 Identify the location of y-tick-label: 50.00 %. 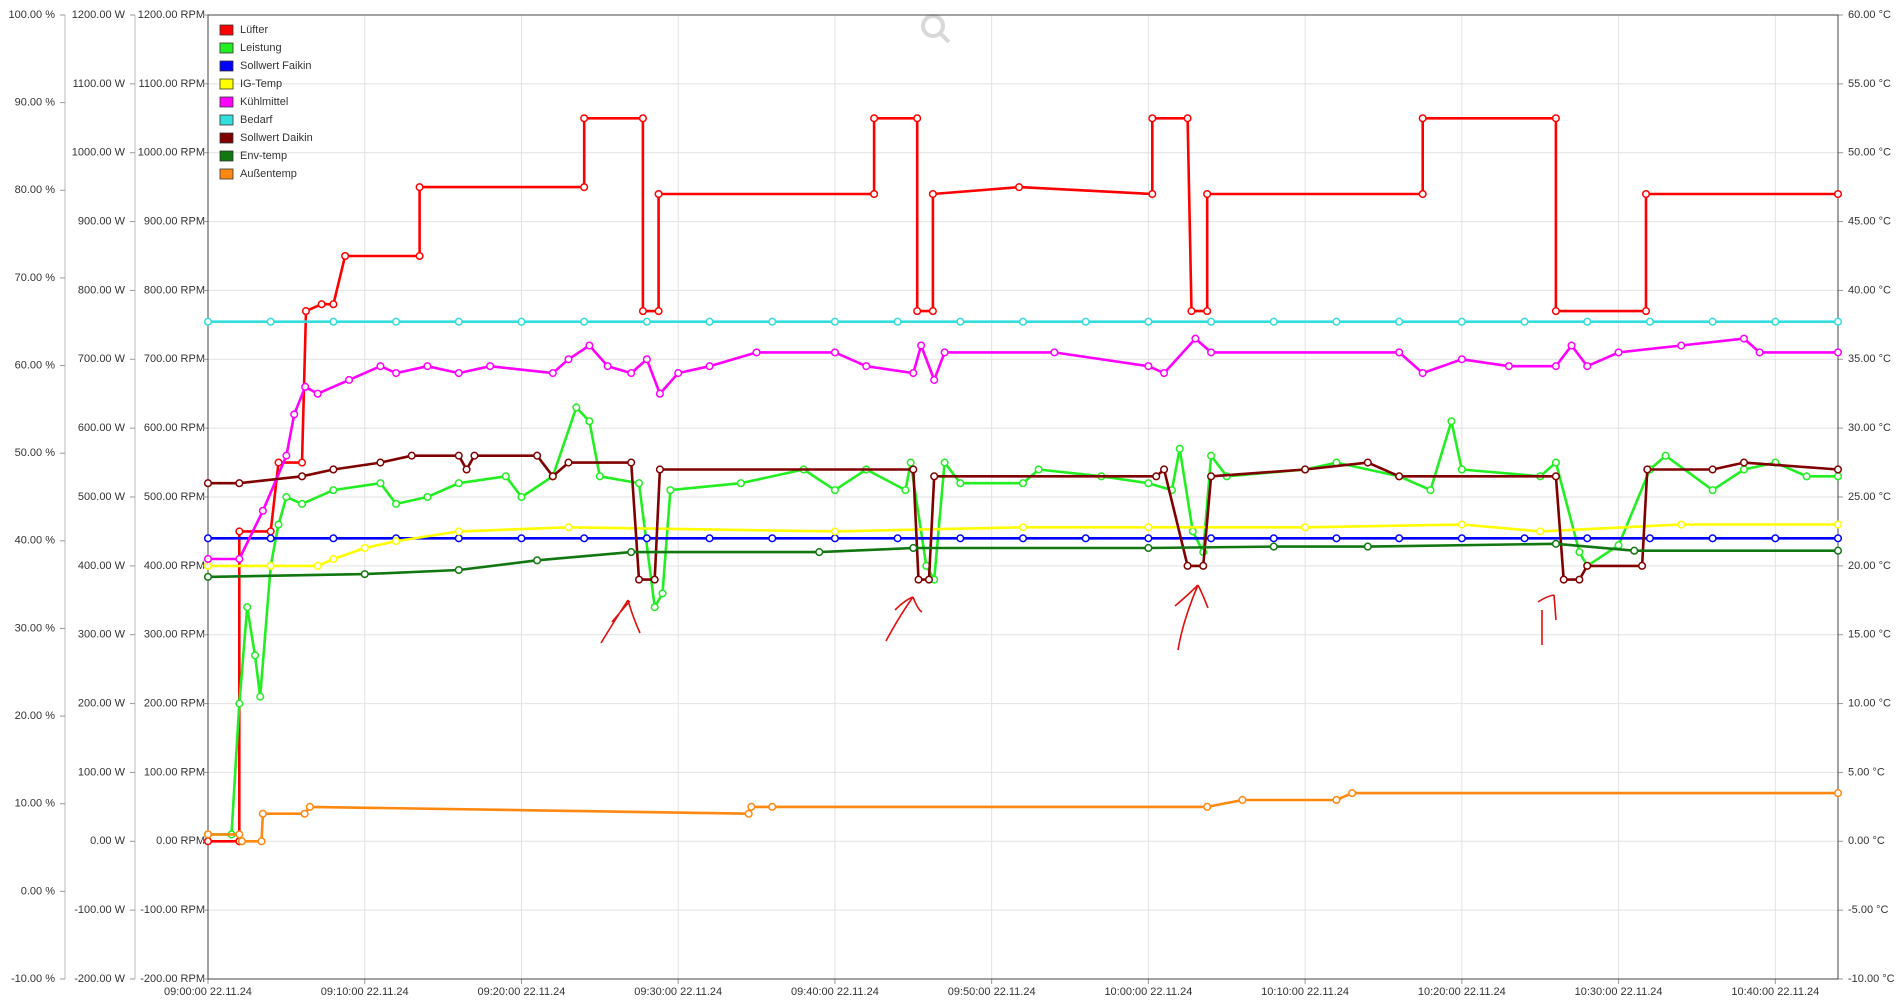
(35, 453).